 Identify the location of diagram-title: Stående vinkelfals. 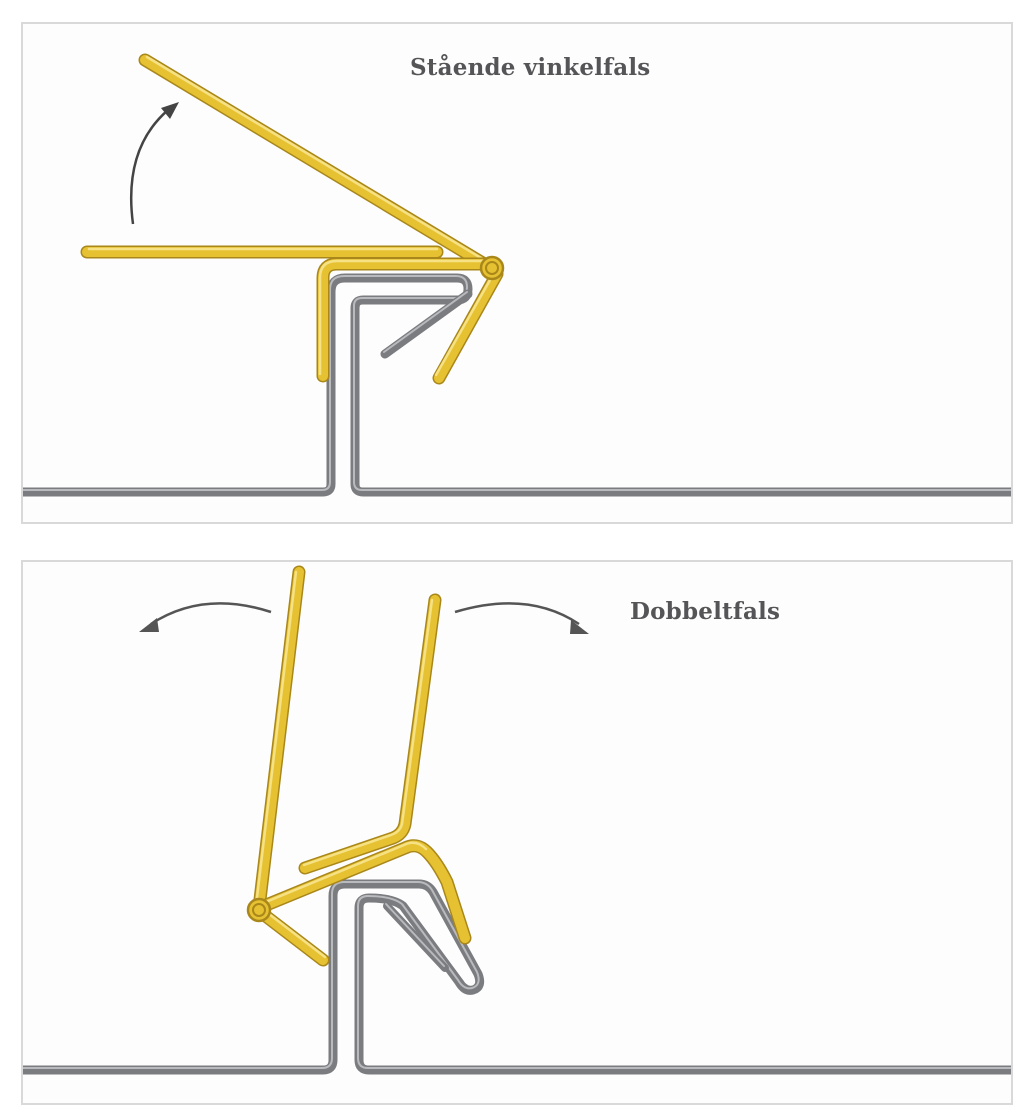
(530, 67).